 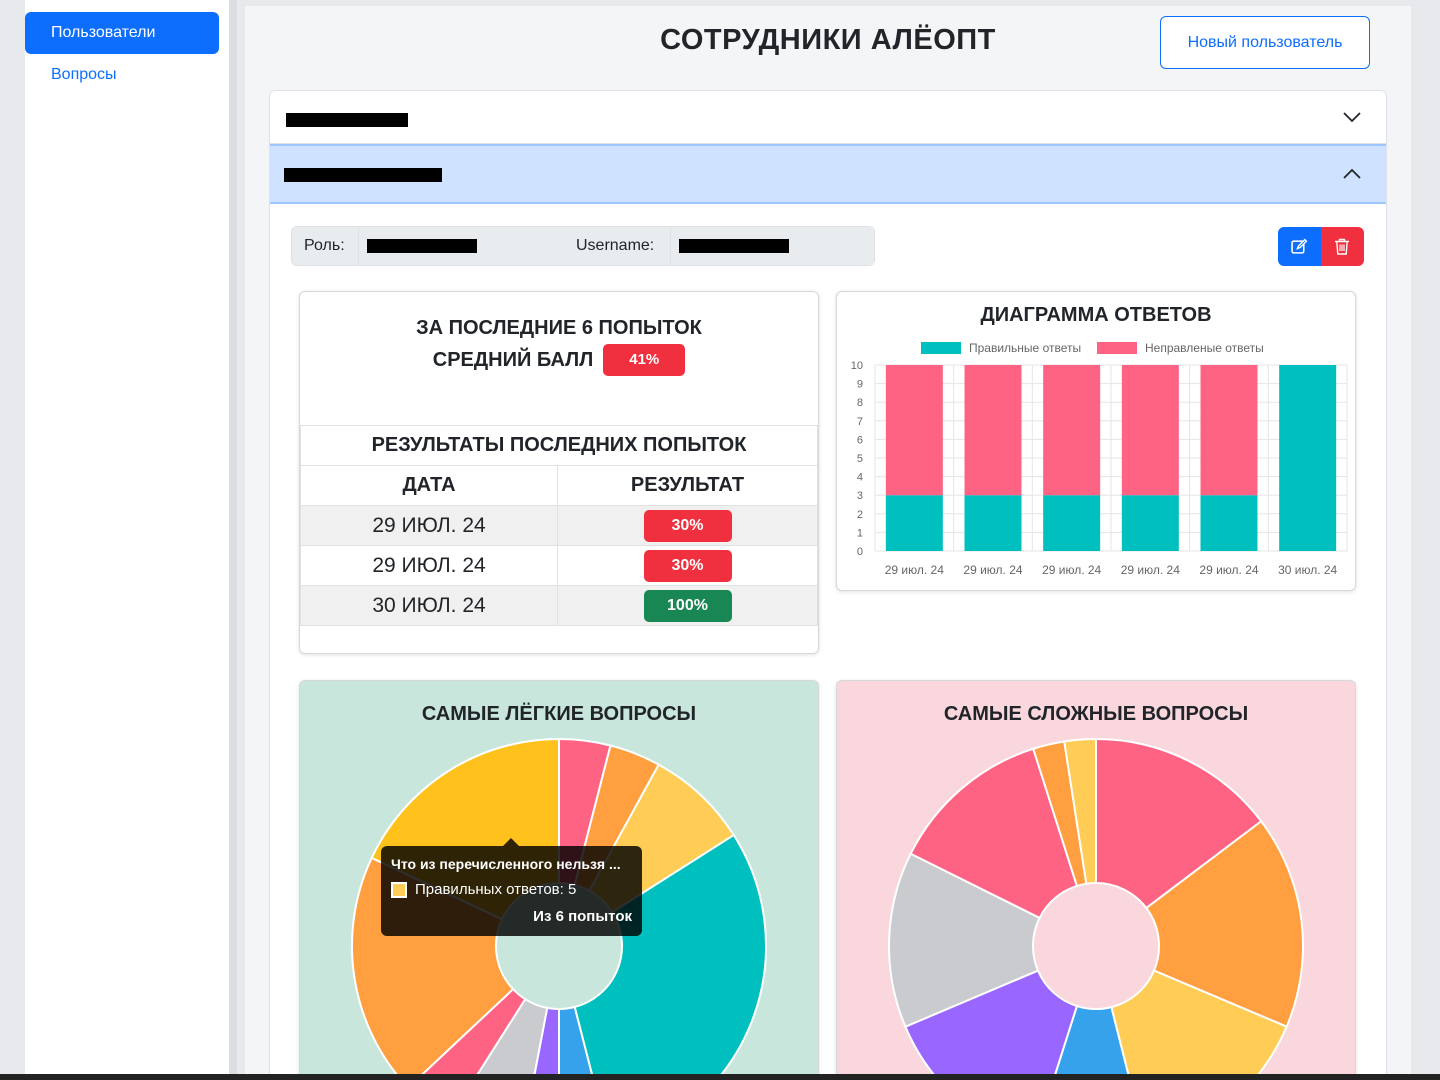 What do you see at coordinates (828, 40) in the screenshot?
I see `page-title: СОТРУДНИКИ АЛЁОПТ` at bounding box center [828, 40].